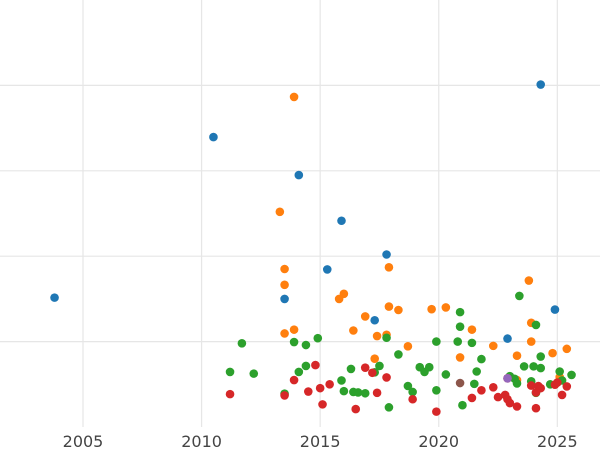 The image size is (600, 450). I want to click on x-tick-label: 2010, so click(201, 441).